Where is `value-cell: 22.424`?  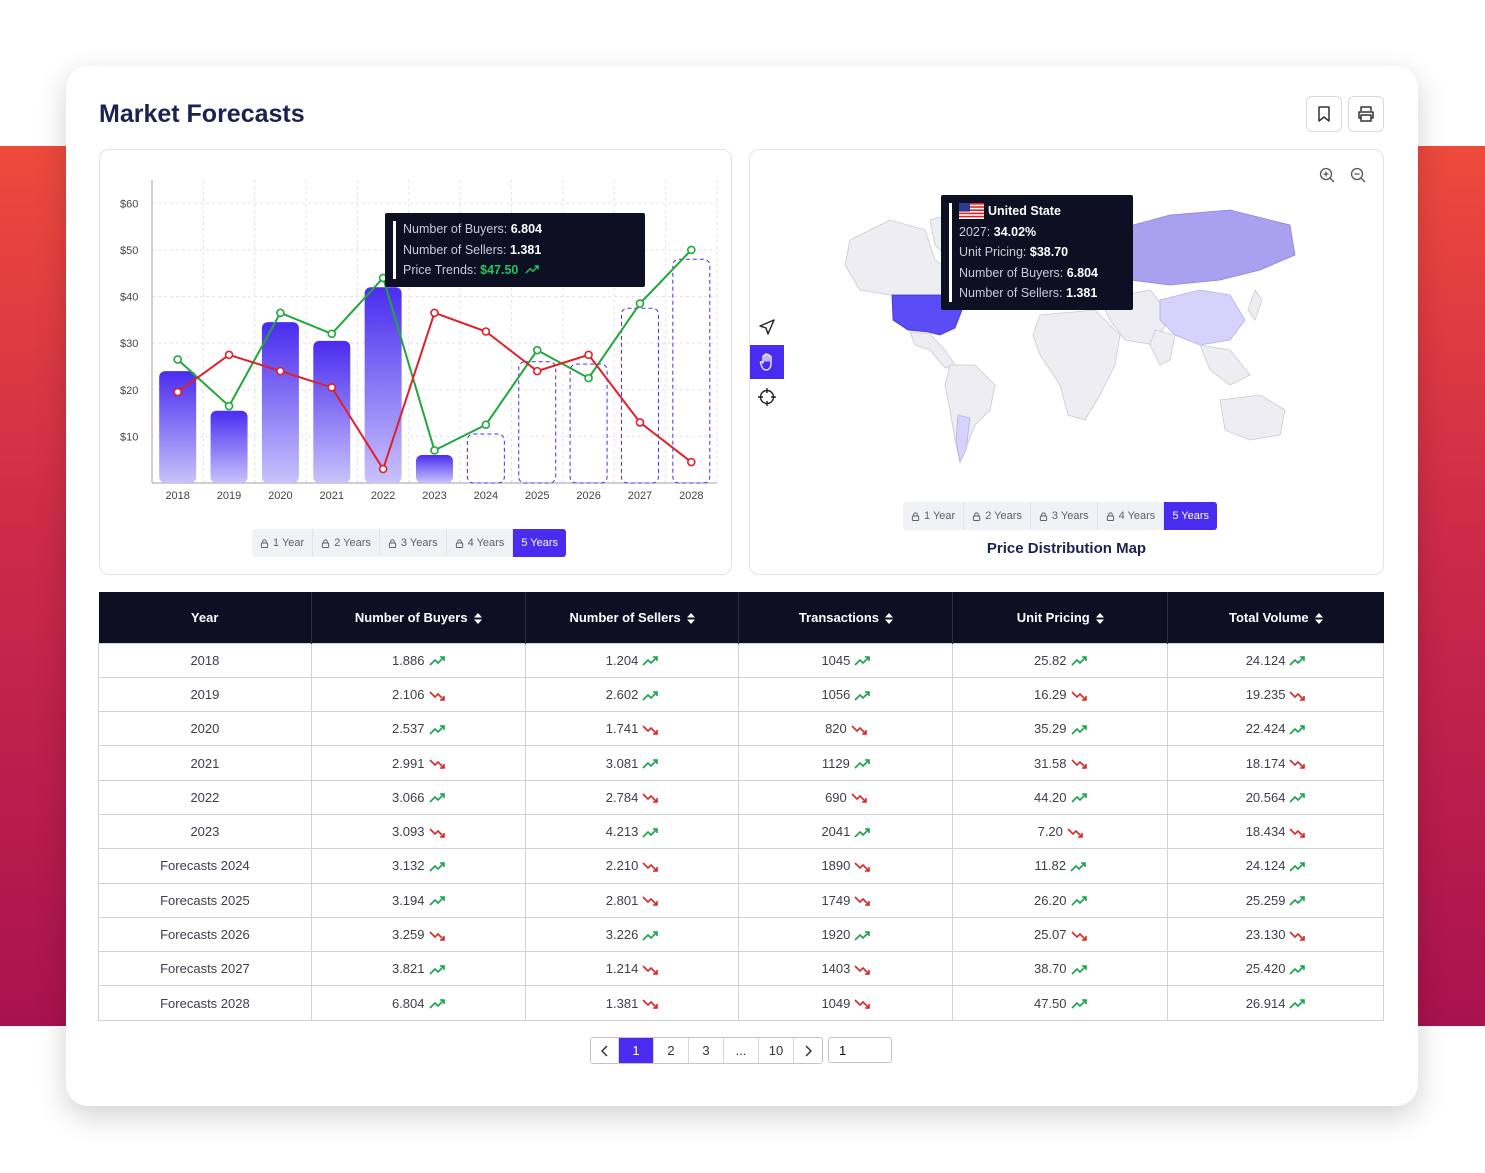
value-cell: 22.424 is located at coordinates (1275, 729).